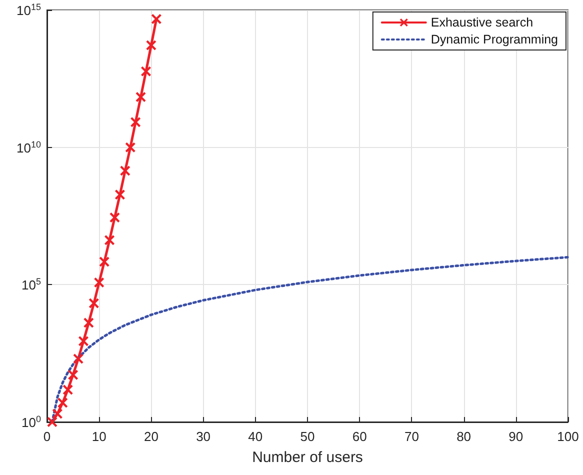  What do you see at coordinates (516, 436) in the screenshot?
I see `x-tick-label: 90` at bounding box center [516, 436].